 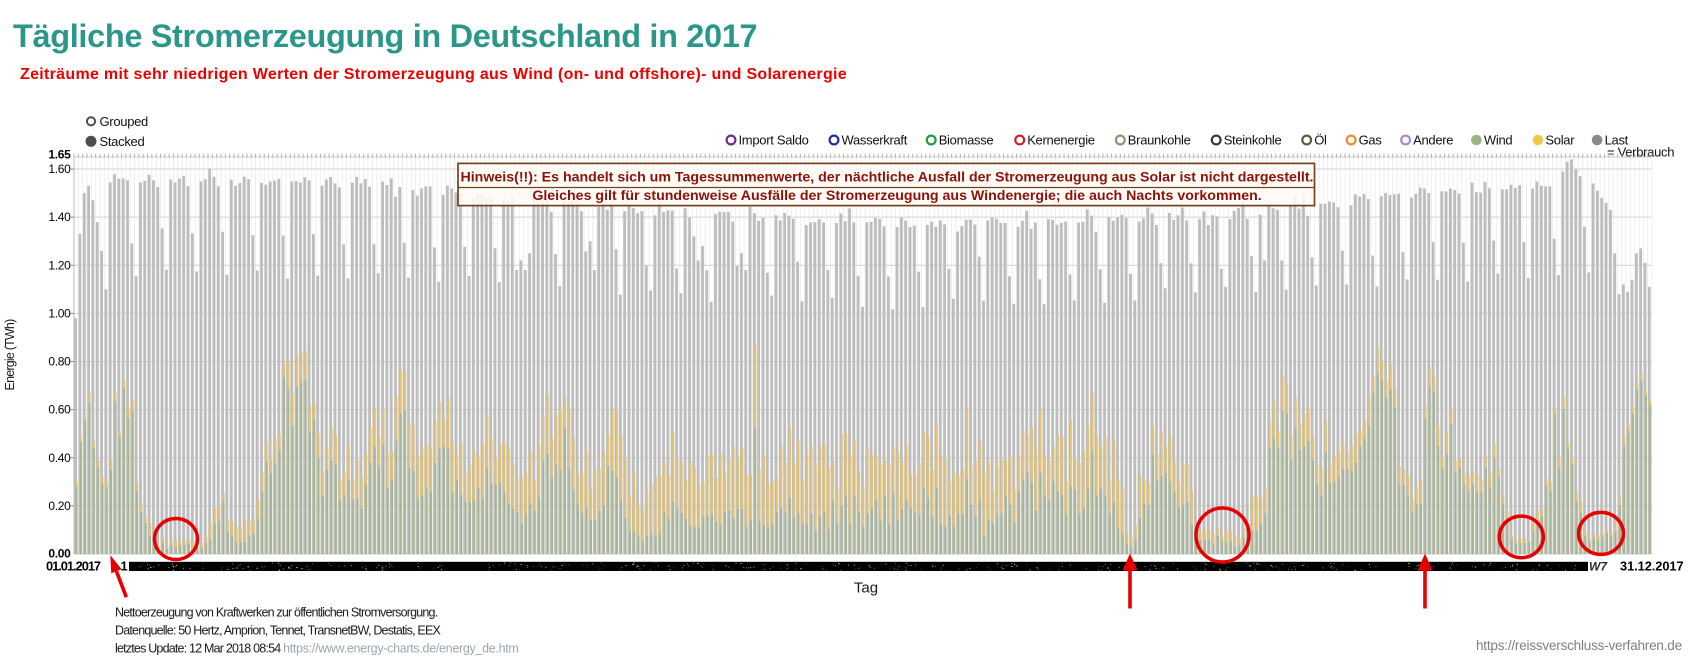 I want to click on svg-text: Tag, so click(x=866, y=588).